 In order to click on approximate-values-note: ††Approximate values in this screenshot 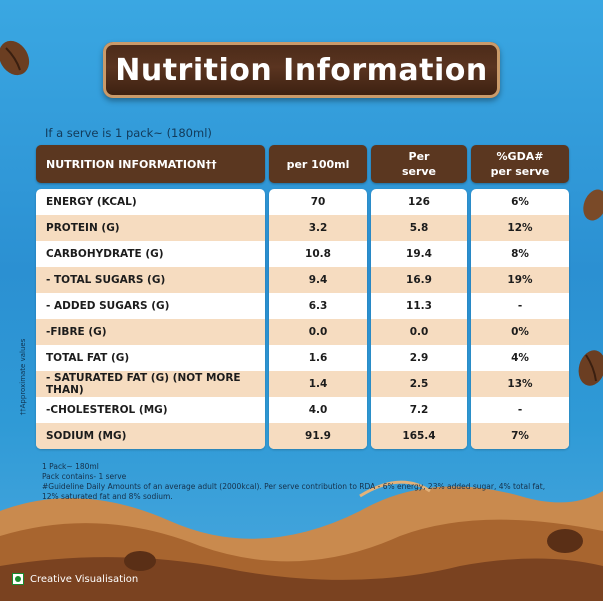, I will do `click(23, 377)`.